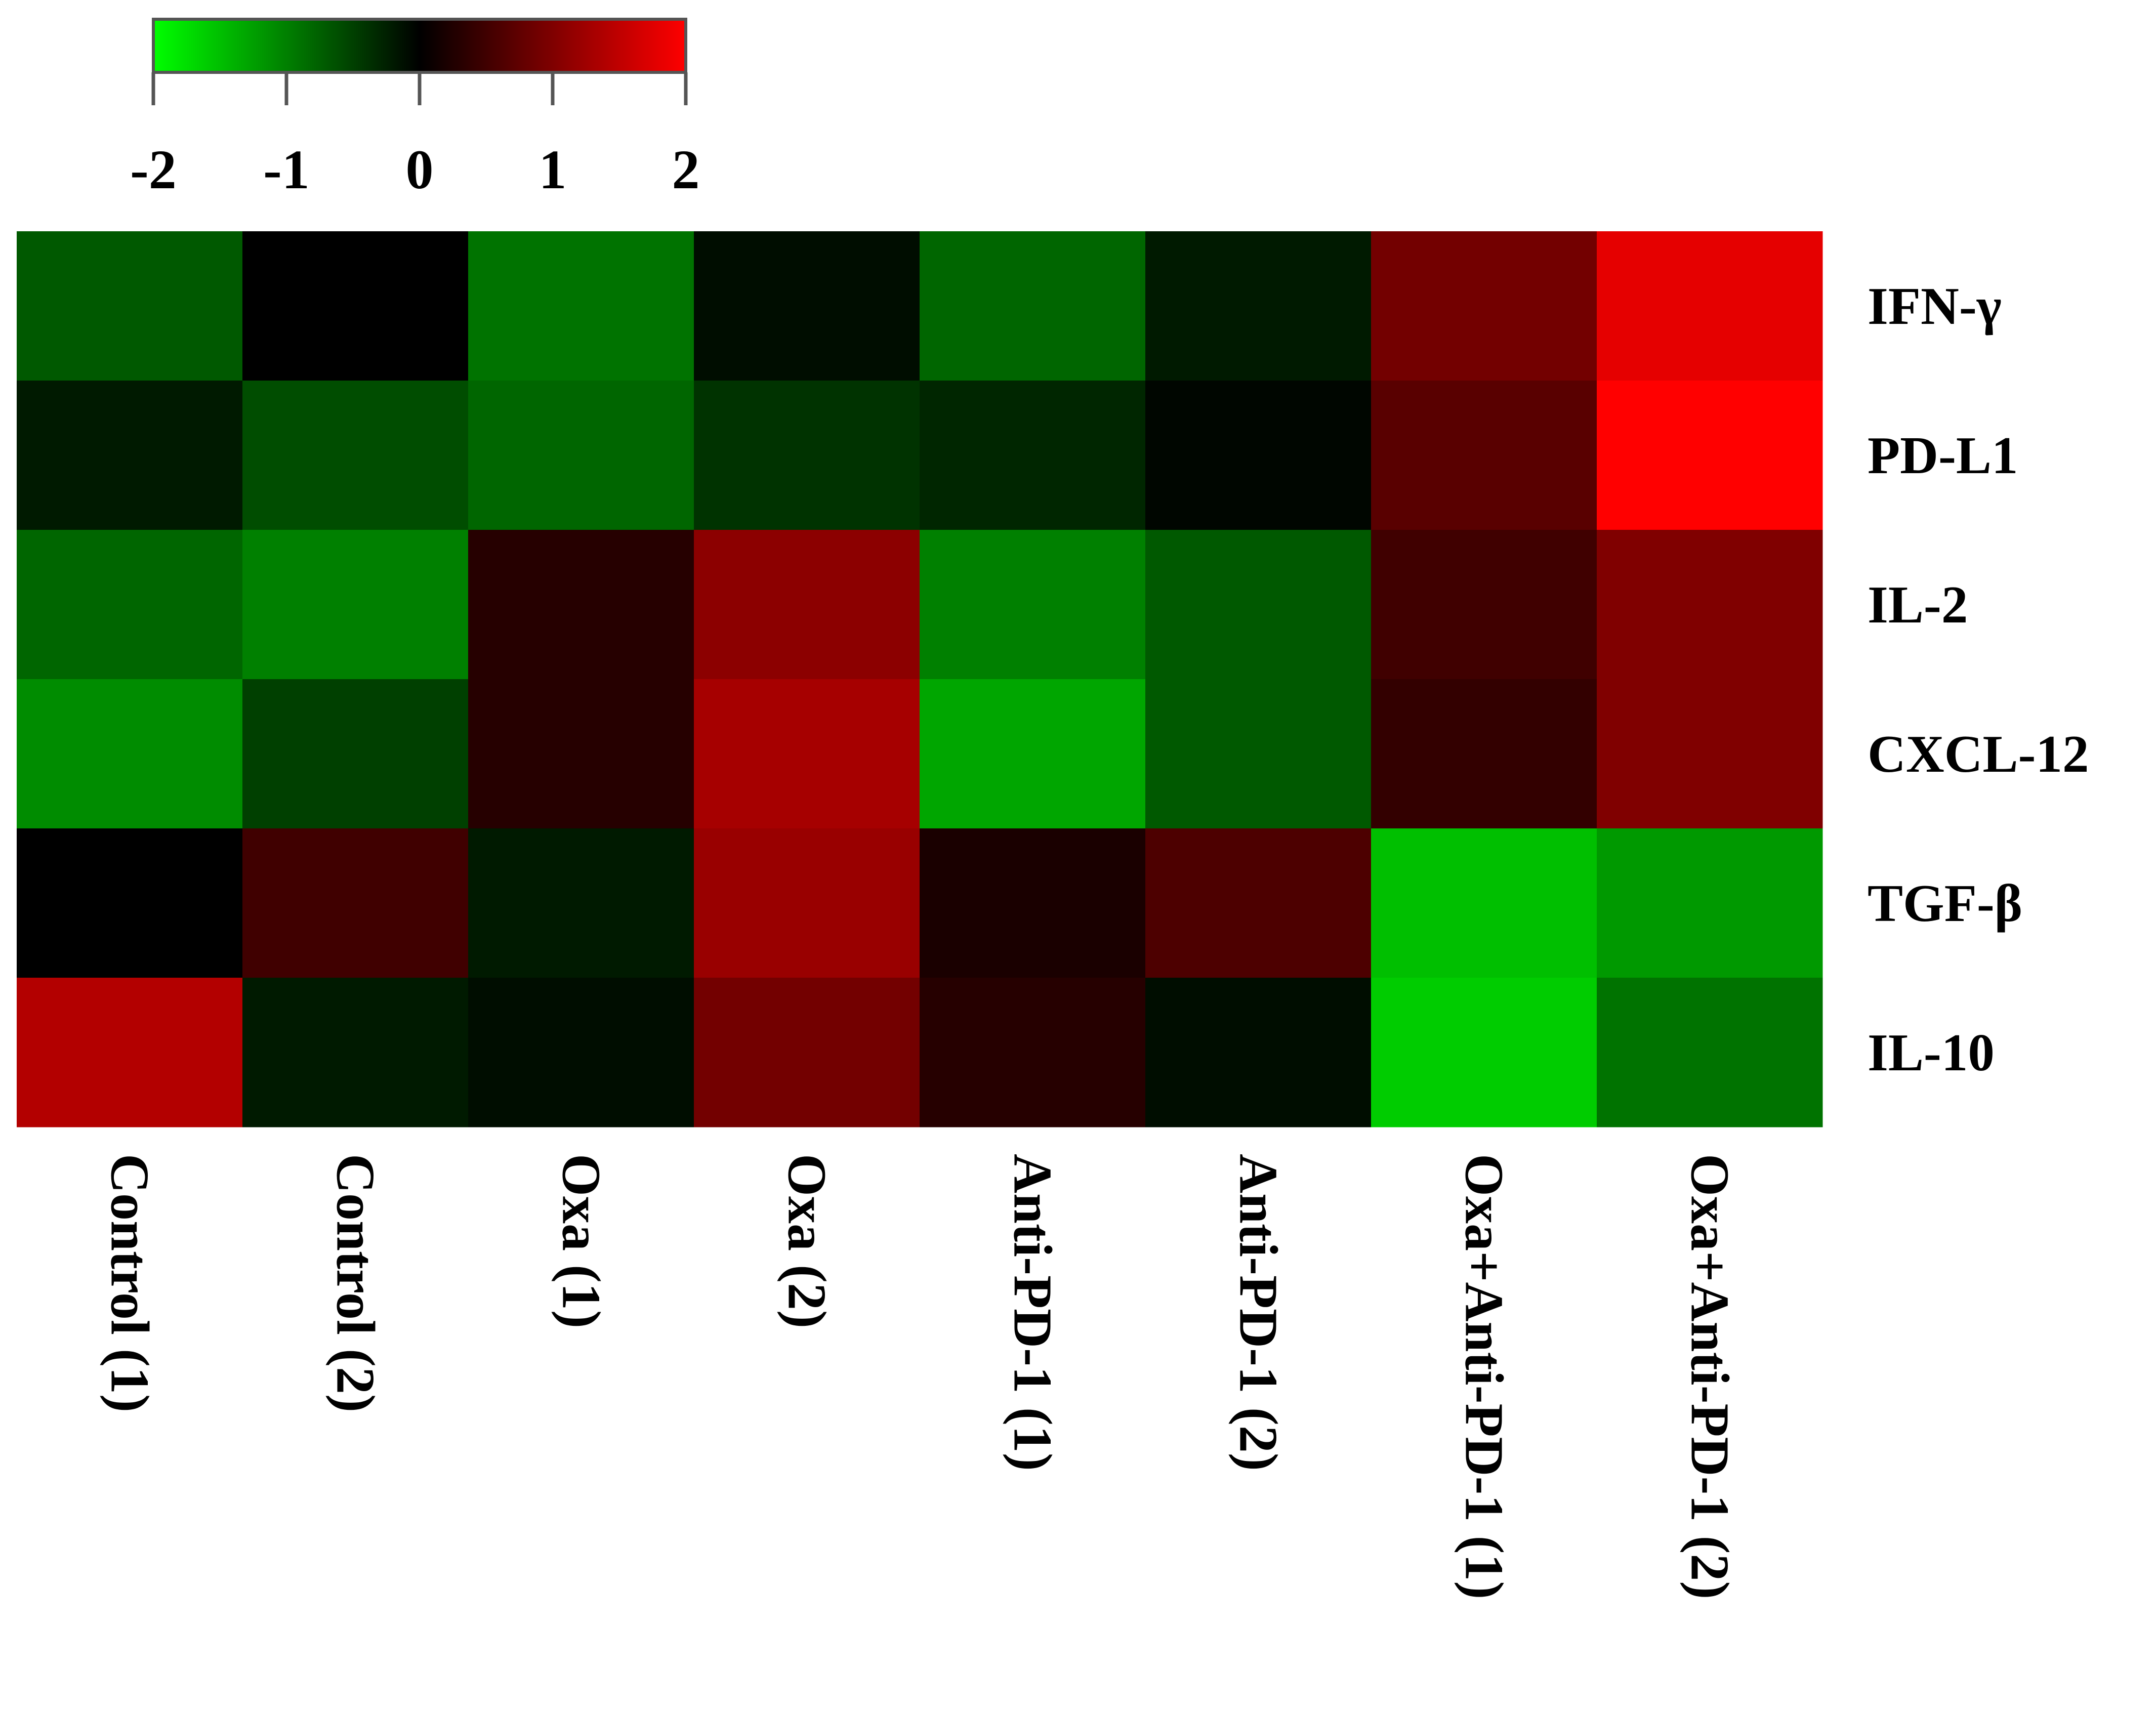 This screenshot has width=2156, height=1714. Describe the element at coordinates (1918, 604) in the screenshot. I see `row-label: IL-2` at that location.